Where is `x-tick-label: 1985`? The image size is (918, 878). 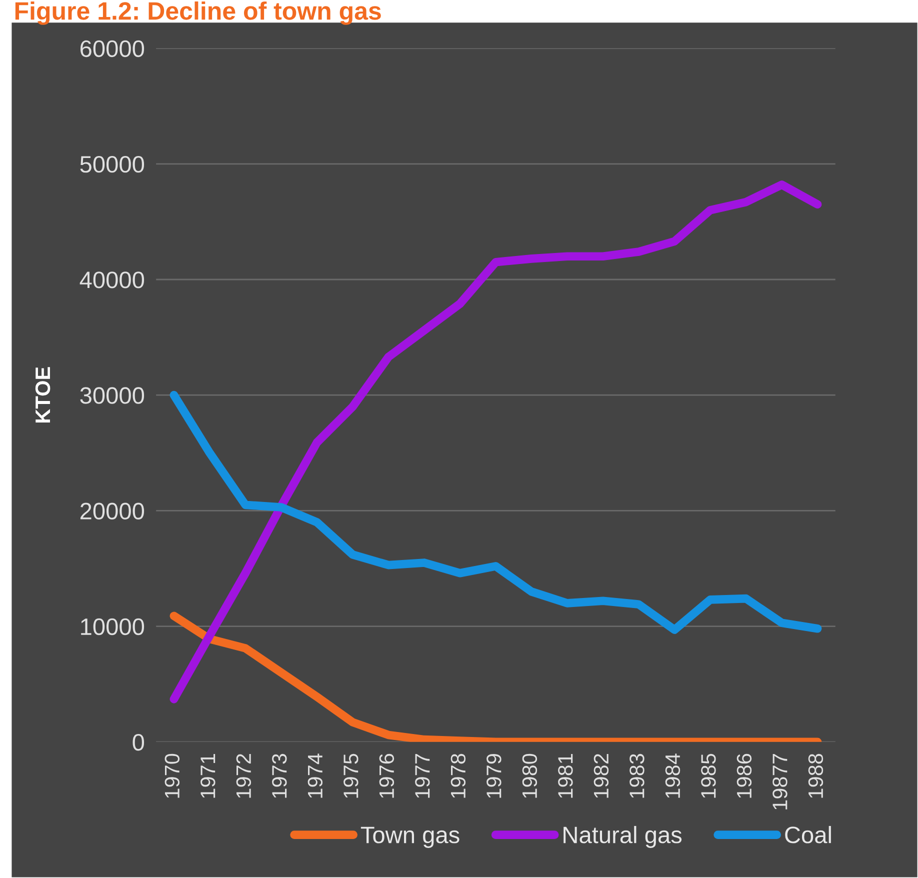 x-tick-label: 1985 is located at coordinates (708, 776).